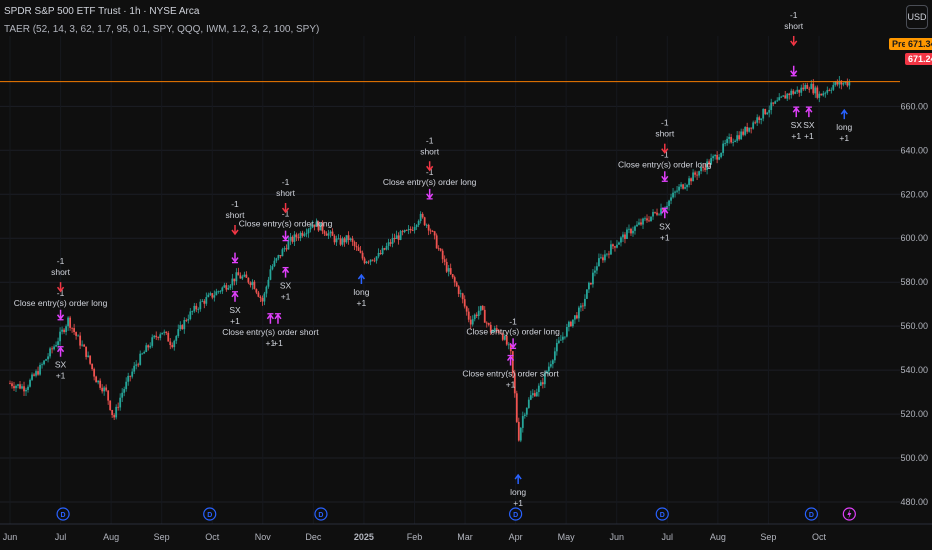 The height and width of the screenshot is (550, 932). I want to click on currency-button: USD, so click(917, 17).